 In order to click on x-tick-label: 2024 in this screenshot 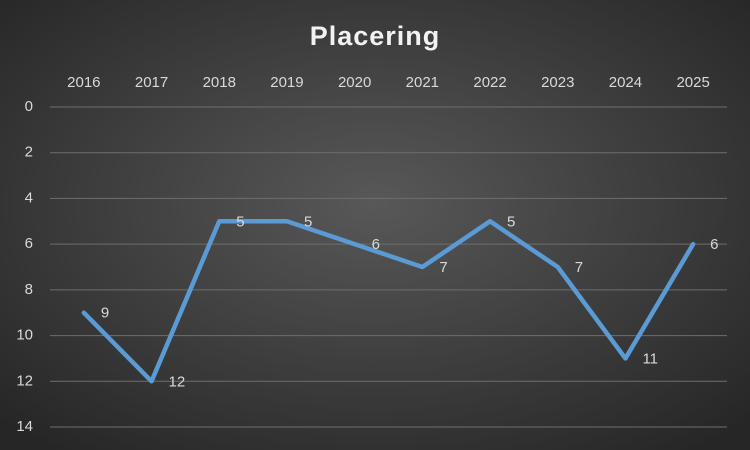, I will do `click(625, 82)`.